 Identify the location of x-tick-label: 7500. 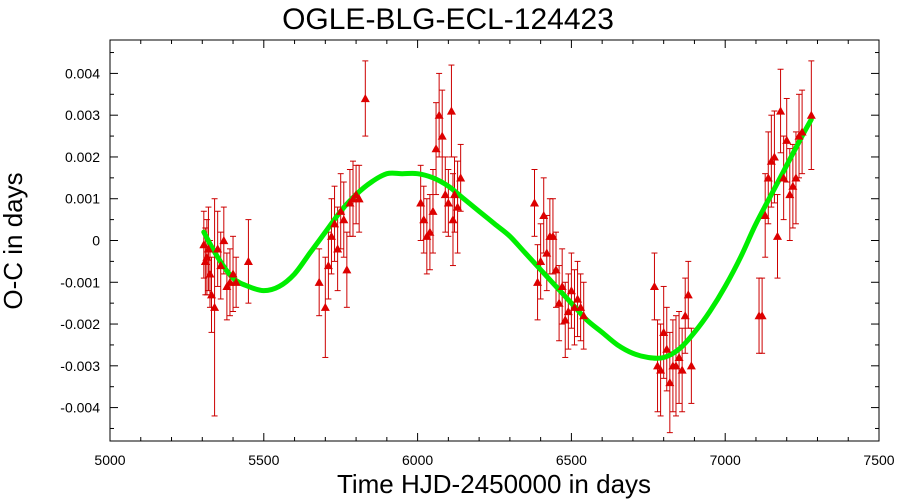
(878, 460).